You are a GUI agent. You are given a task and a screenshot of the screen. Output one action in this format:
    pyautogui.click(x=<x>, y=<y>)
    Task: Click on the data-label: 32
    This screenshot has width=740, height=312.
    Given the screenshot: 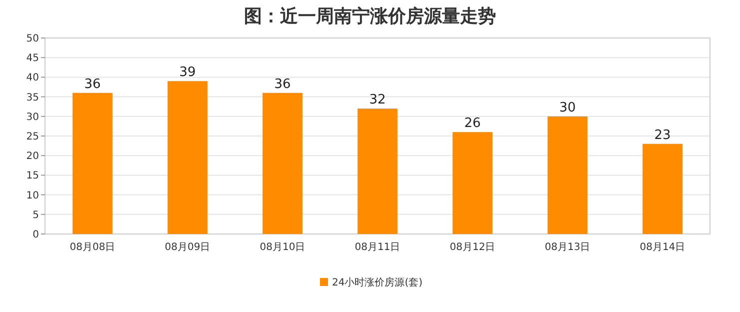 What is the action you would take?
    pyautogui.click(x=377, y=100)
    